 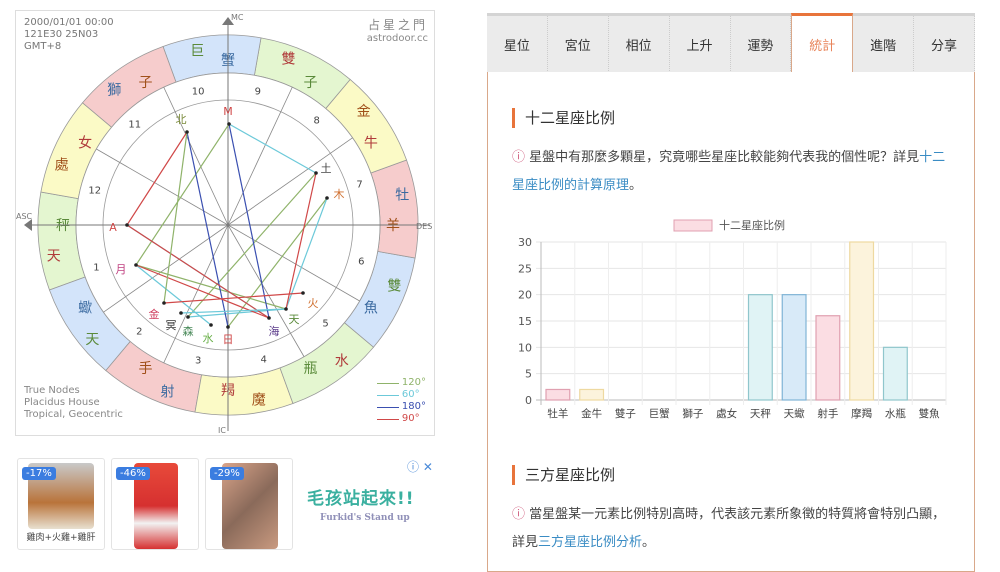 I want to click on discount-tag: -29%, so click(x=227, y=473).